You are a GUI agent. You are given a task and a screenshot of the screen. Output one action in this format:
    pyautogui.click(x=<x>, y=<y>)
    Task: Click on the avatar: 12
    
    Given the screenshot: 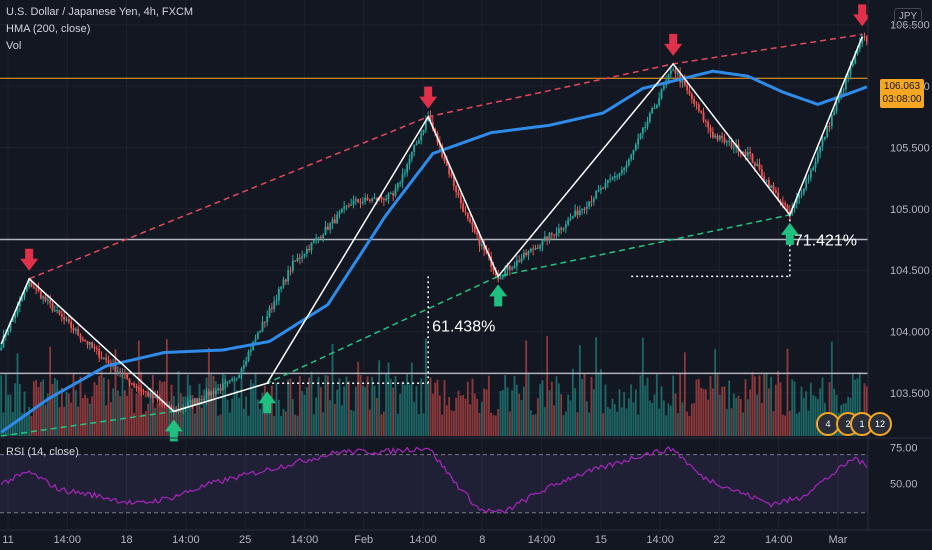 What is the action you would take?
    pyautogui.click(x=880, y=424)
    